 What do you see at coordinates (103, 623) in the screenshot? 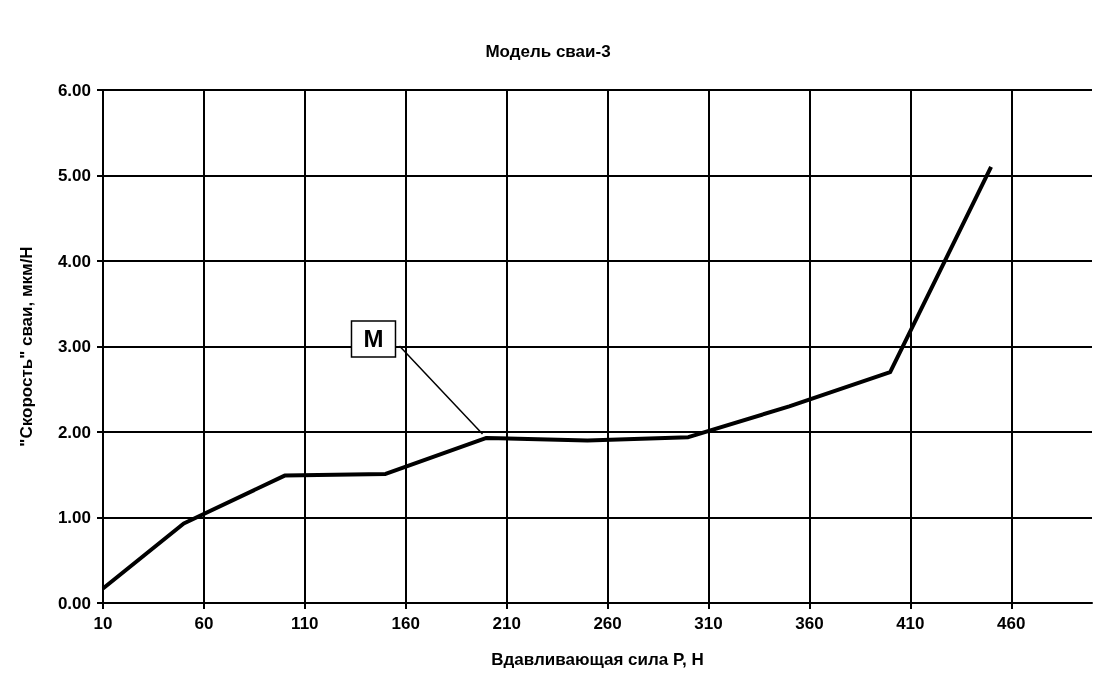
I see `x-tick-label: 10` at bounding box center [103, 623].